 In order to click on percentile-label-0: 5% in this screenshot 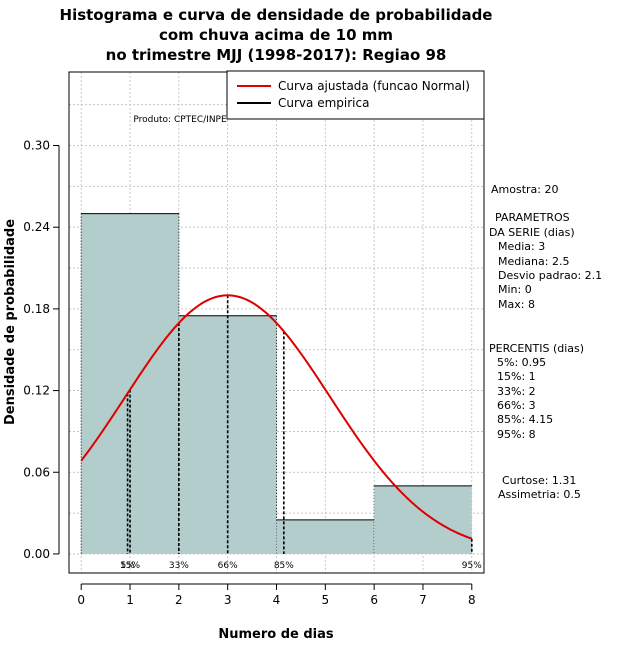, I will do `click(127, 566)`.